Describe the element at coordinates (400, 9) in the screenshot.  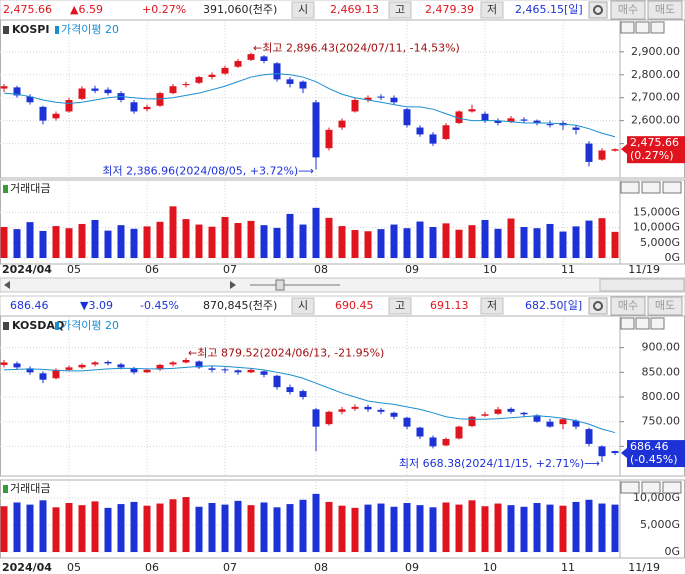
I see `quote-field: 고` at that location.